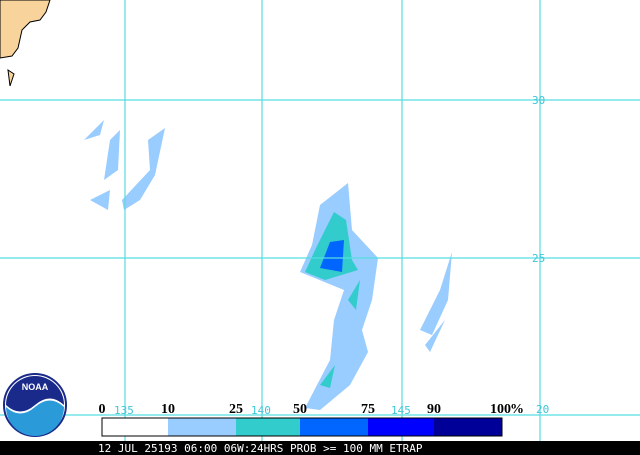 The image size is (640, 455). What do you see at coordinates (434, 409) in the screenshot?
I see `legend-label: 90` at bounding box center [434, 409].